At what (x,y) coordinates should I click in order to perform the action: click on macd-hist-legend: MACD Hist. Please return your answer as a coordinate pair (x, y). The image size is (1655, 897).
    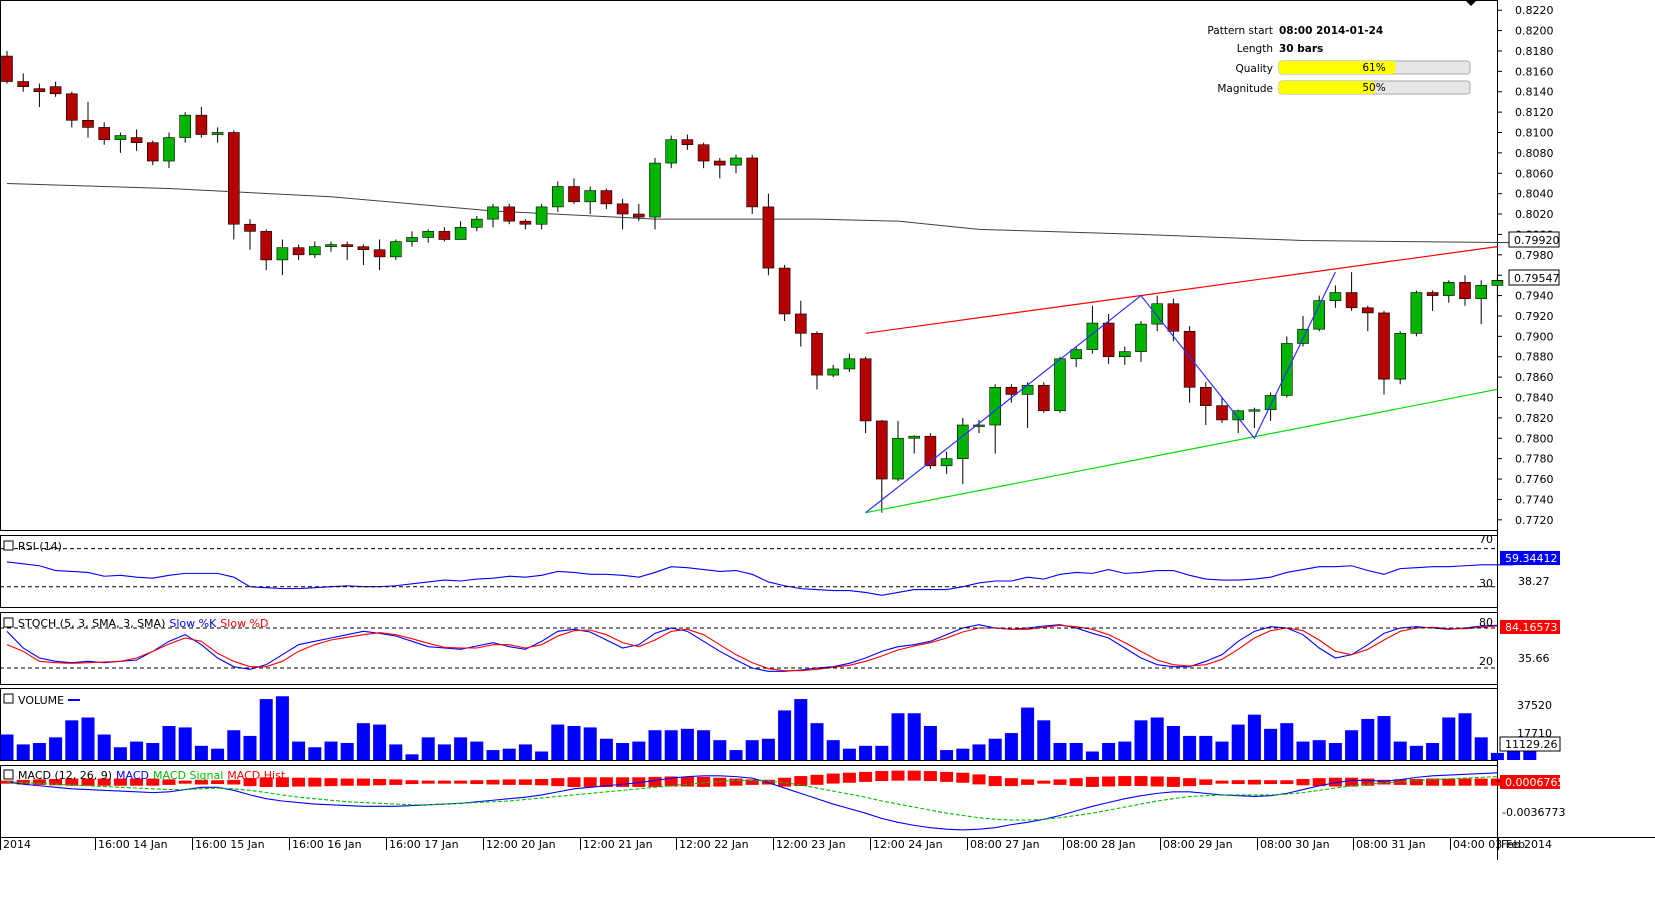
    Looking at the image, I should click on (256, 775).